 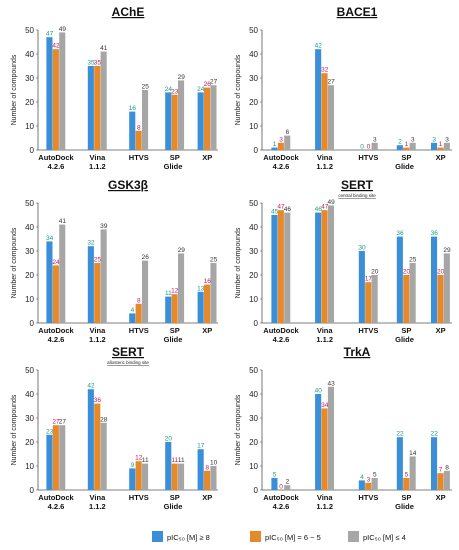 What do you see at coordinates (319, 209) in the screenshot?
I see `bar-value-label: 46` at bounding box center [319, 209].